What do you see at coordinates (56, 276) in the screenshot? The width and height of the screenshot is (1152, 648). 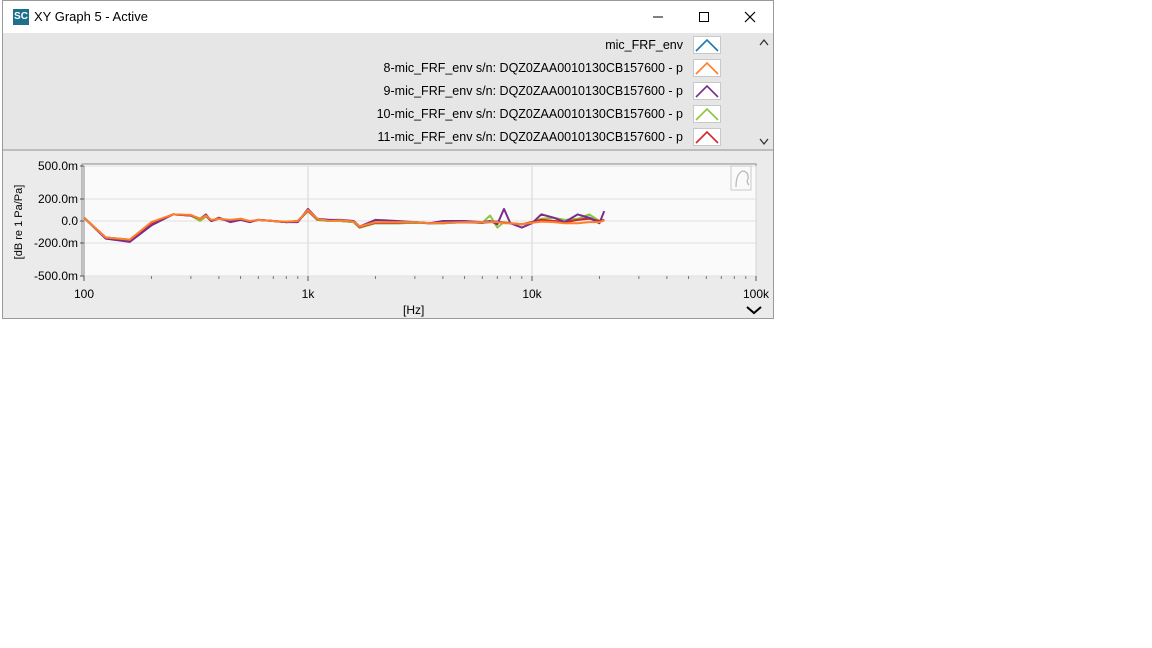 I see `y-tick-label: -500.0m` at bounding box center [56, 276].